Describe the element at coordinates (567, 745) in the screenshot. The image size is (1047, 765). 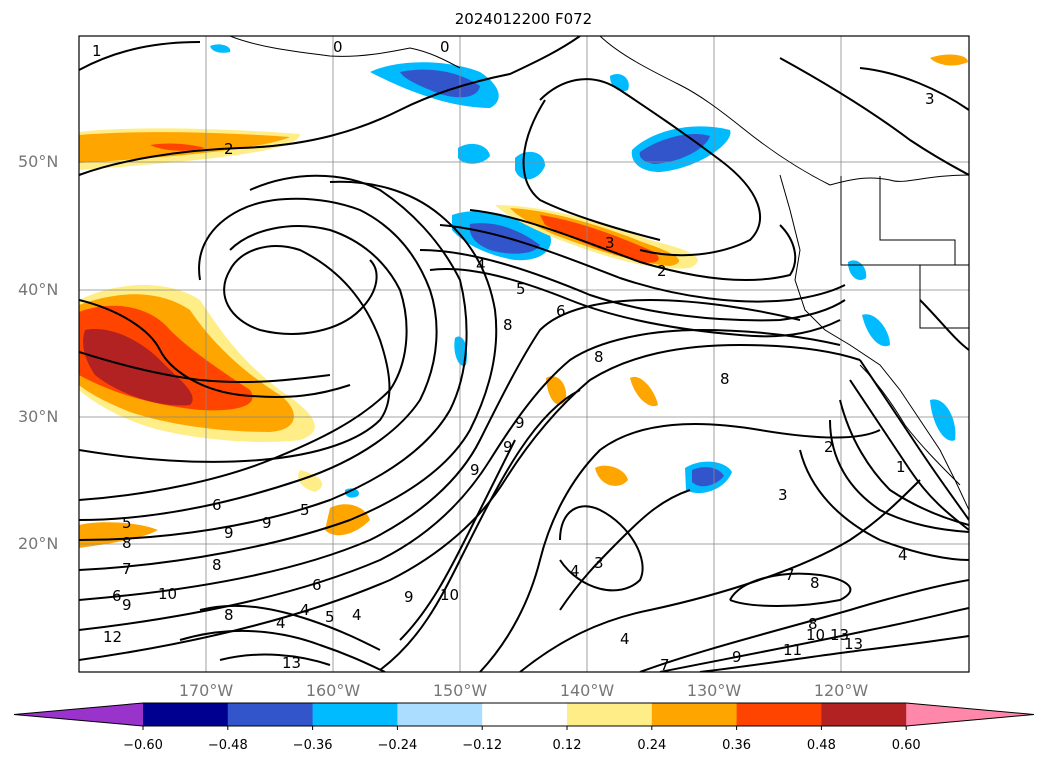
I see `colorbar-tick-label: 0.12` at that location.